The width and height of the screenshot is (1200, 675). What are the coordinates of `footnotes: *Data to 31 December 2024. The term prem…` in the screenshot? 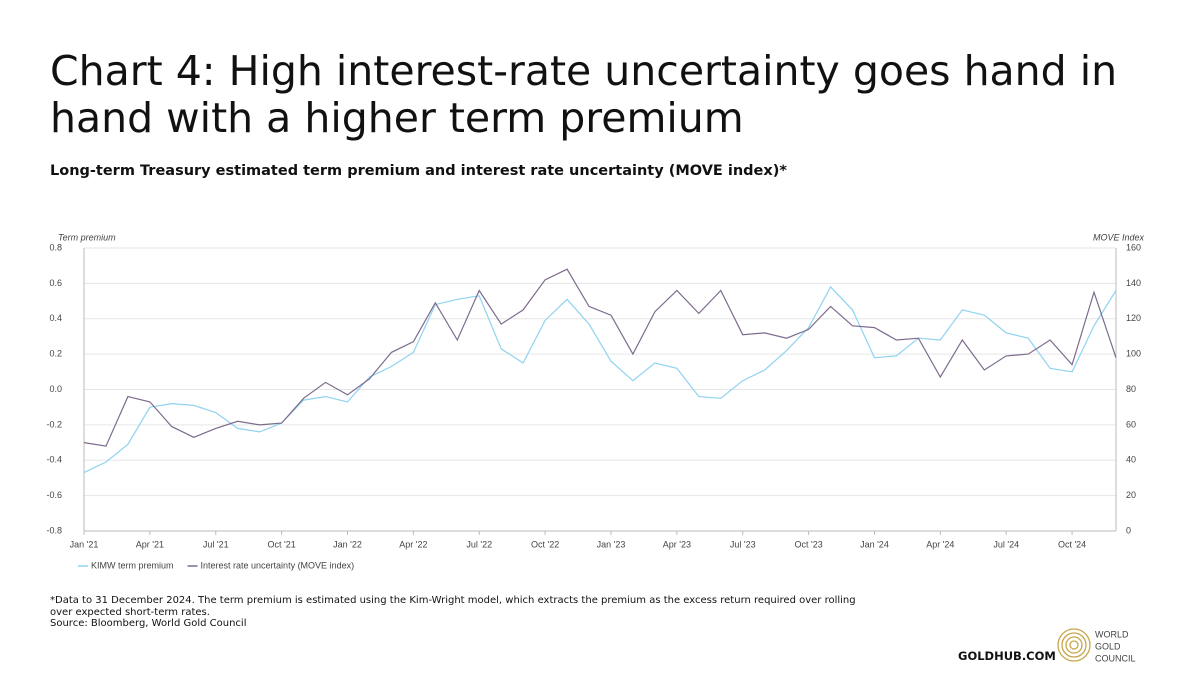 It's located at (465, 612).